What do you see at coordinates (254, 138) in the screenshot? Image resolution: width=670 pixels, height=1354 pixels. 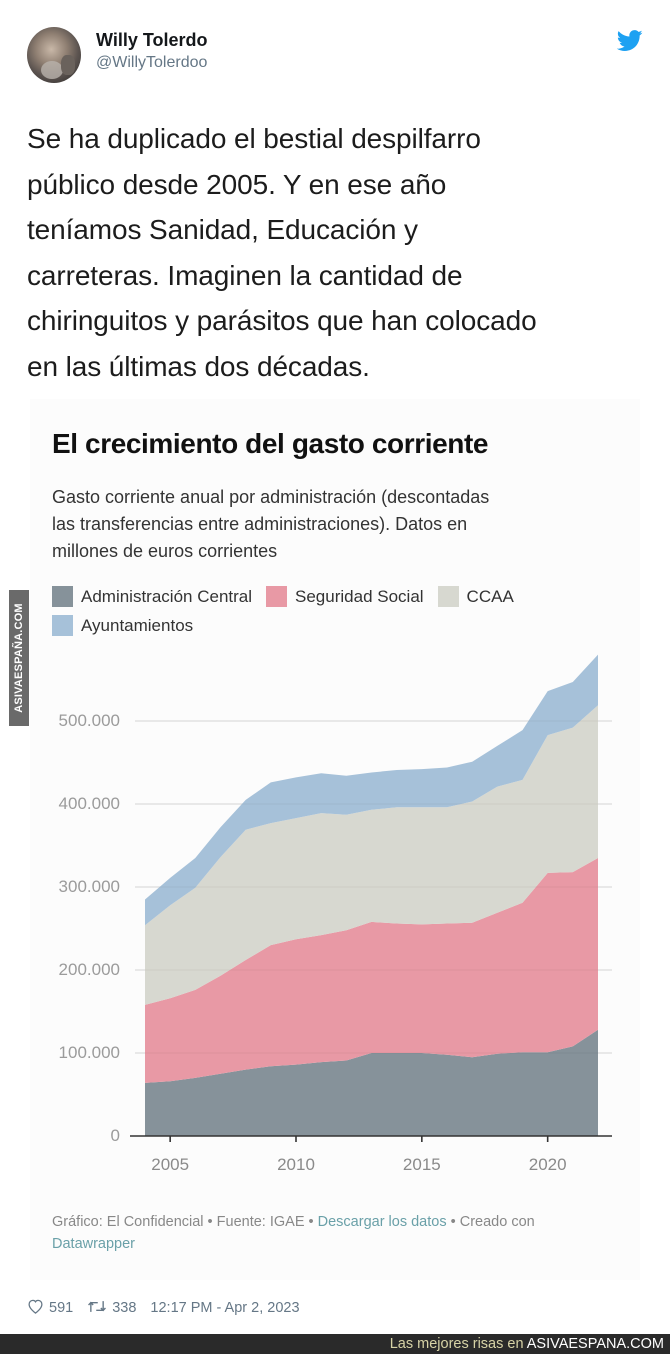 I see `tweet-text-line: Se ha duplicado el bestial despilfarro` at bounding box center [254, 138].